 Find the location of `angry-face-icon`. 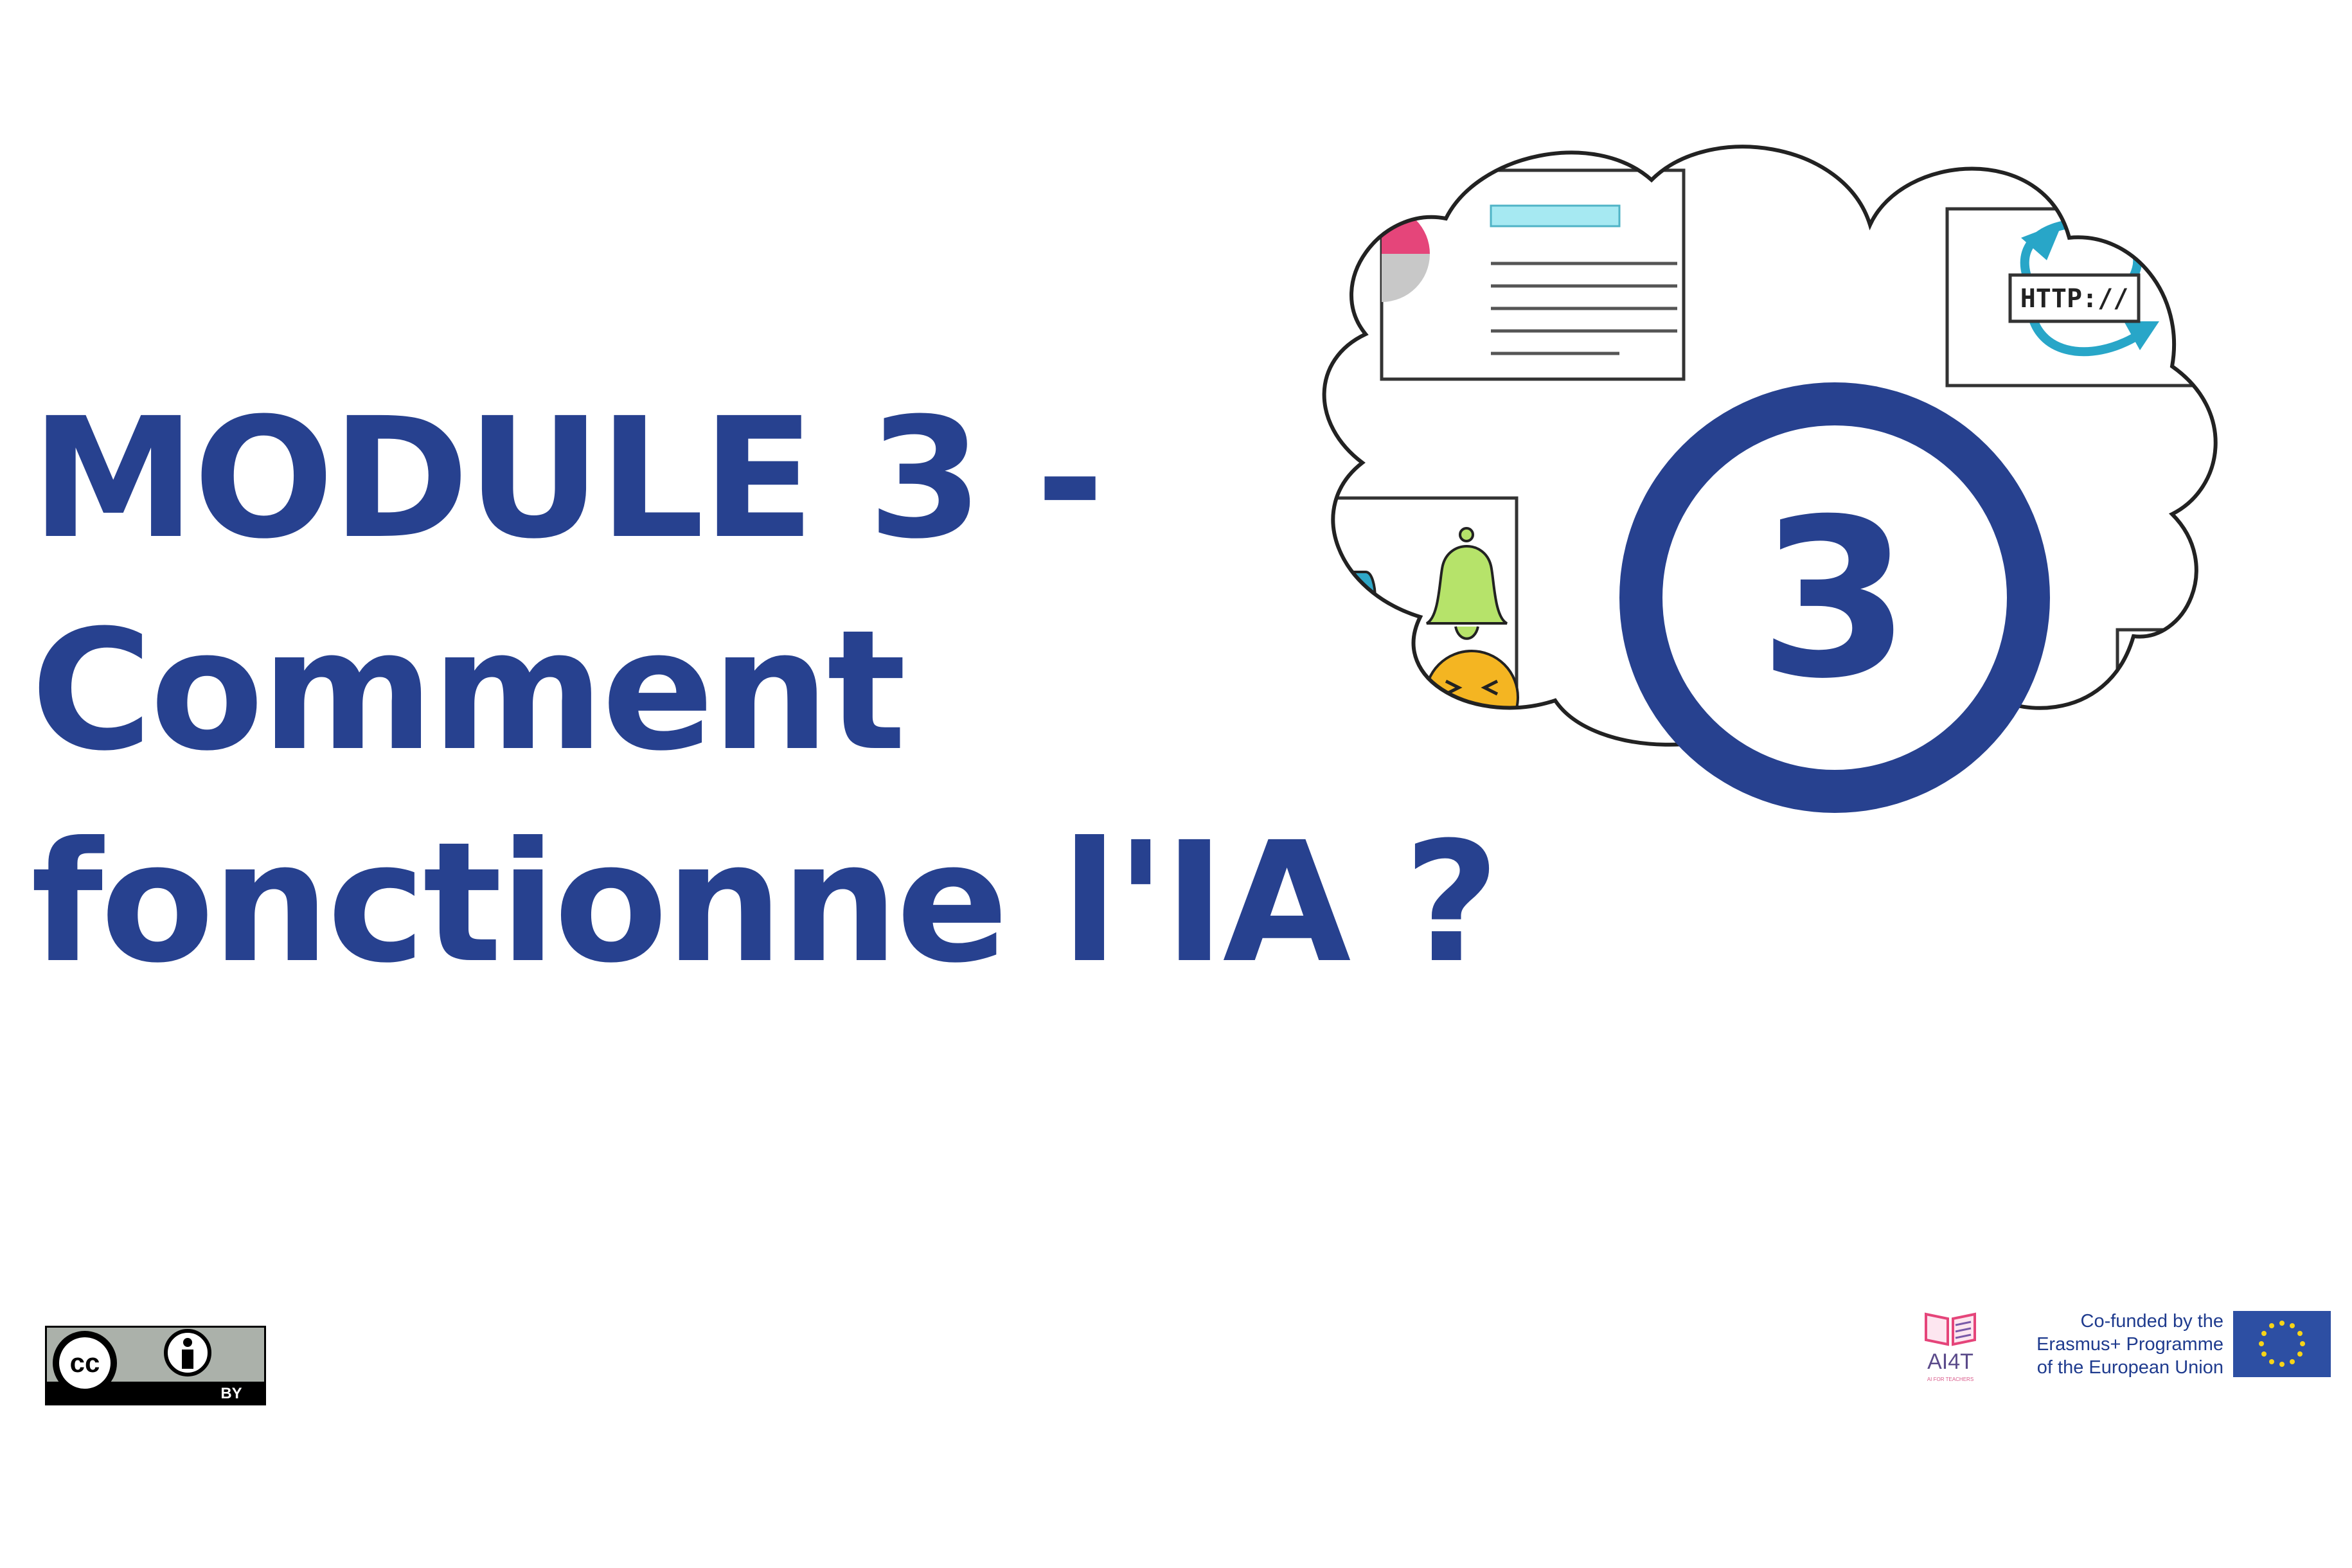

angry-face-icon is located at coordinates (1471, 697).